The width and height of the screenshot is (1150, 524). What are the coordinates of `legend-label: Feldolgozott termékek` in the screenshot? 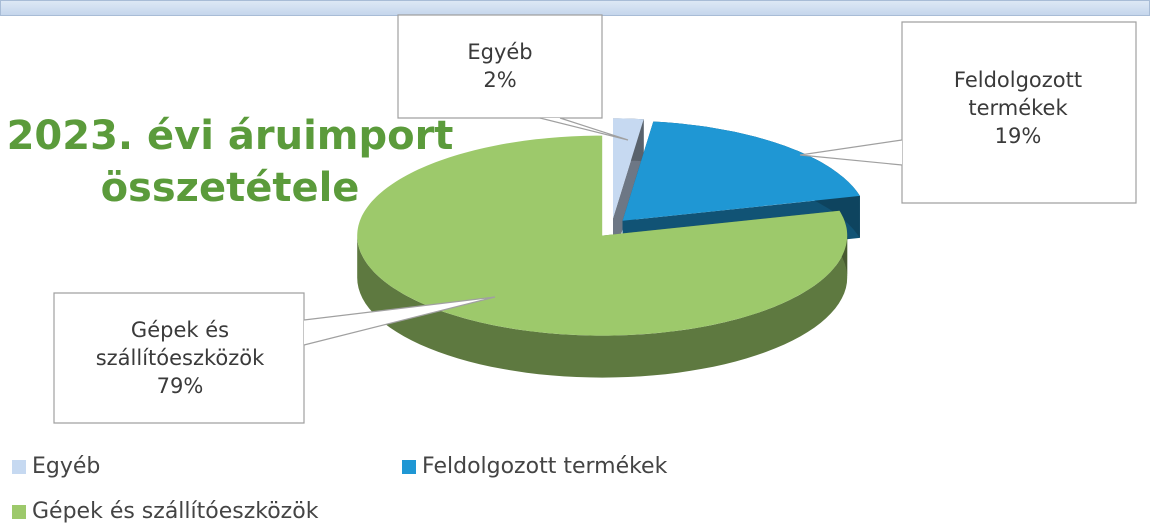 It's located at (545, 466).